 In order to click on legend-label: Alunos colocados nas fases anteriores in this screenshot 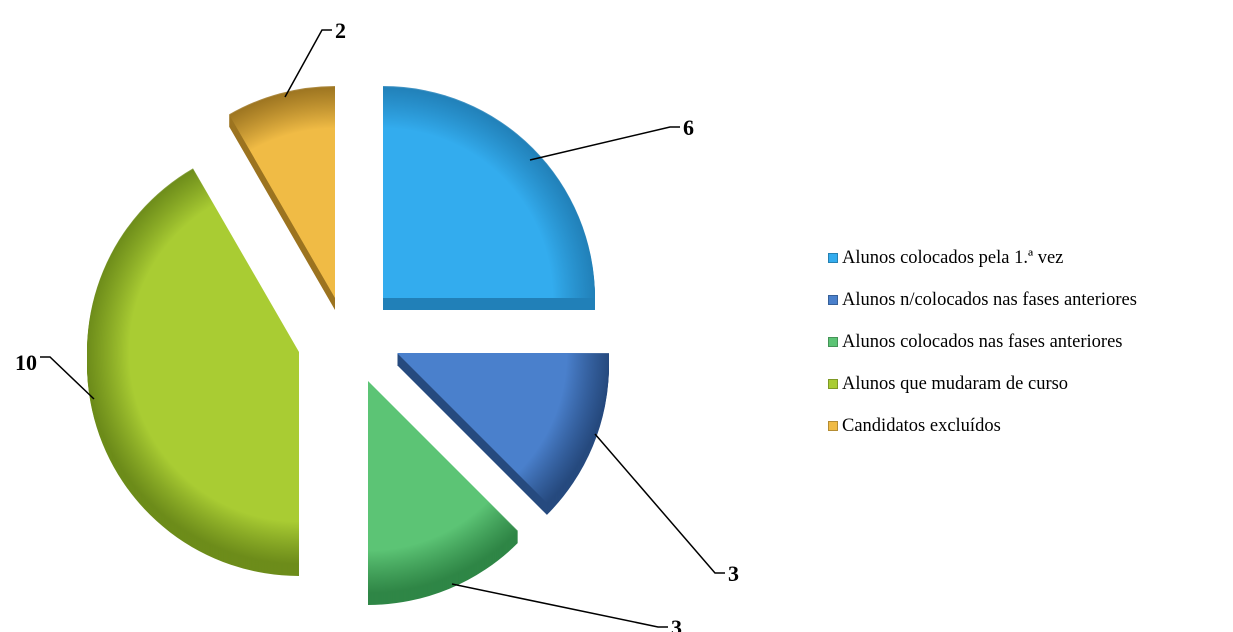, I will do `click(982, 341)`.